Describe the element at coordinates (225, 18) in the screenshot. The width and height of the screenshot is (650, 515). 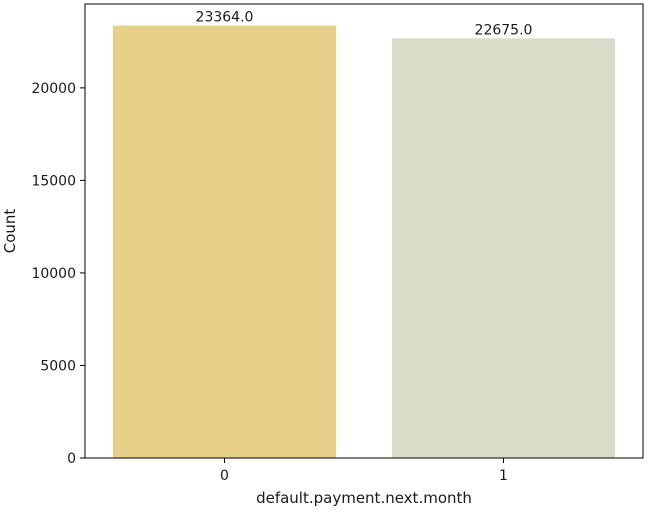
I see `data-label-0: 23364.0` at that location.